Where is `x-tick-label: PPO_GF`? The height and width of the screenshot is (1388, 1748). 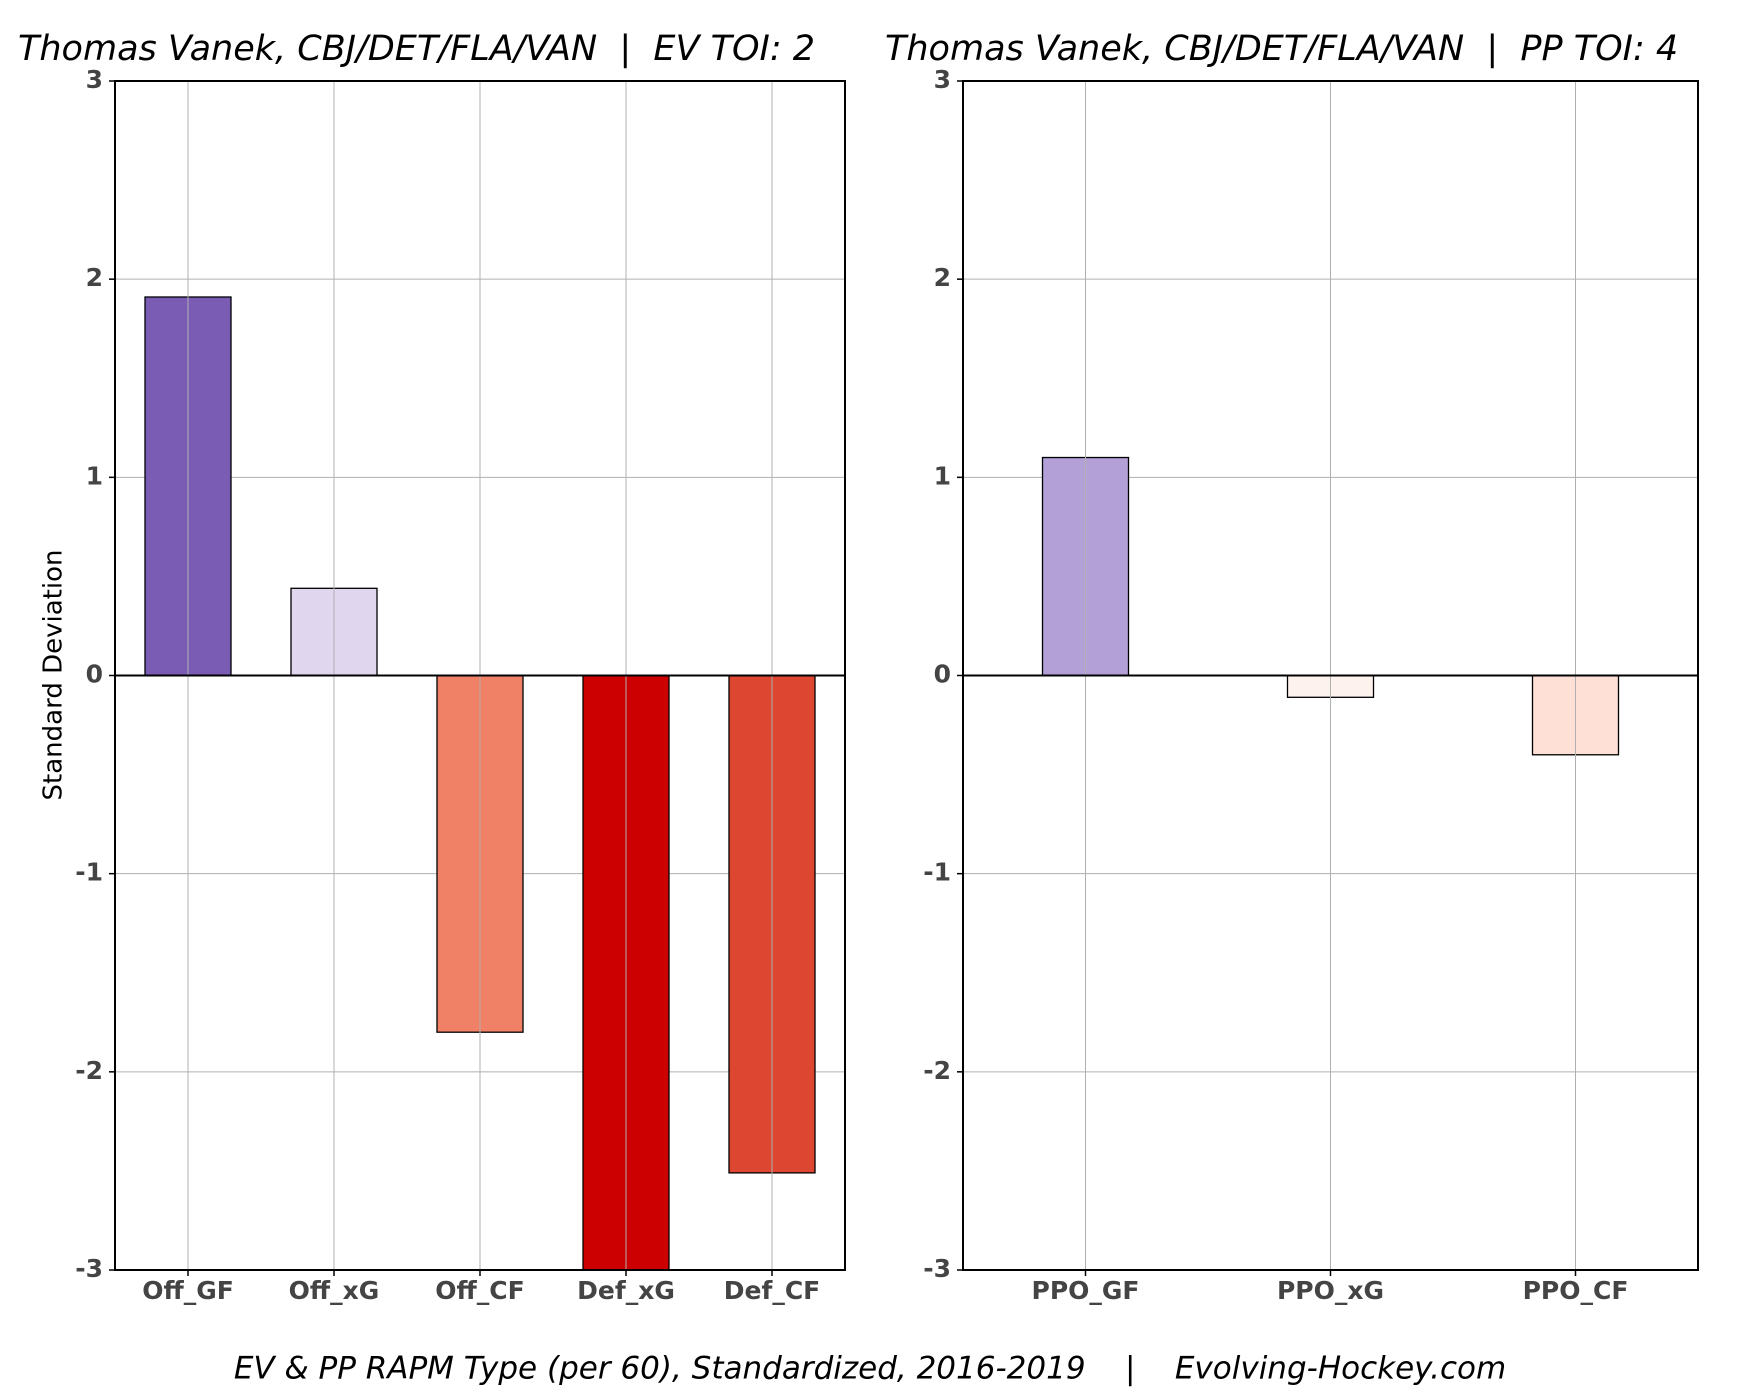 x-tick-label: PPO_GF is located at coordinates (1086, 1290).